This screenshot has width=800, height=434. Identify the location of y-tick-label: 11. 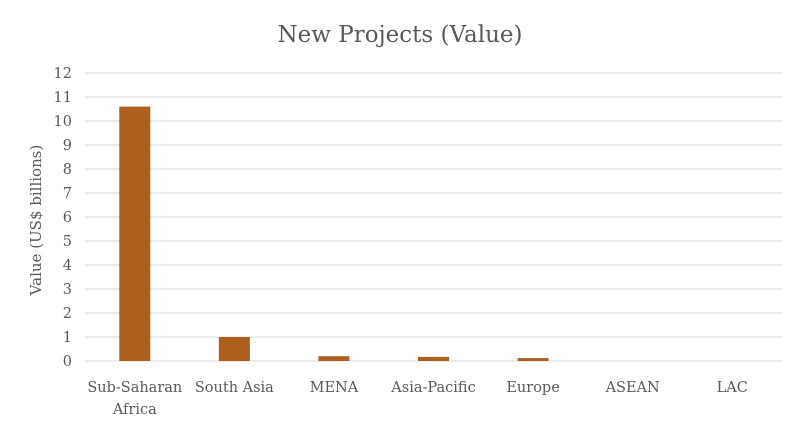
(63, 98).